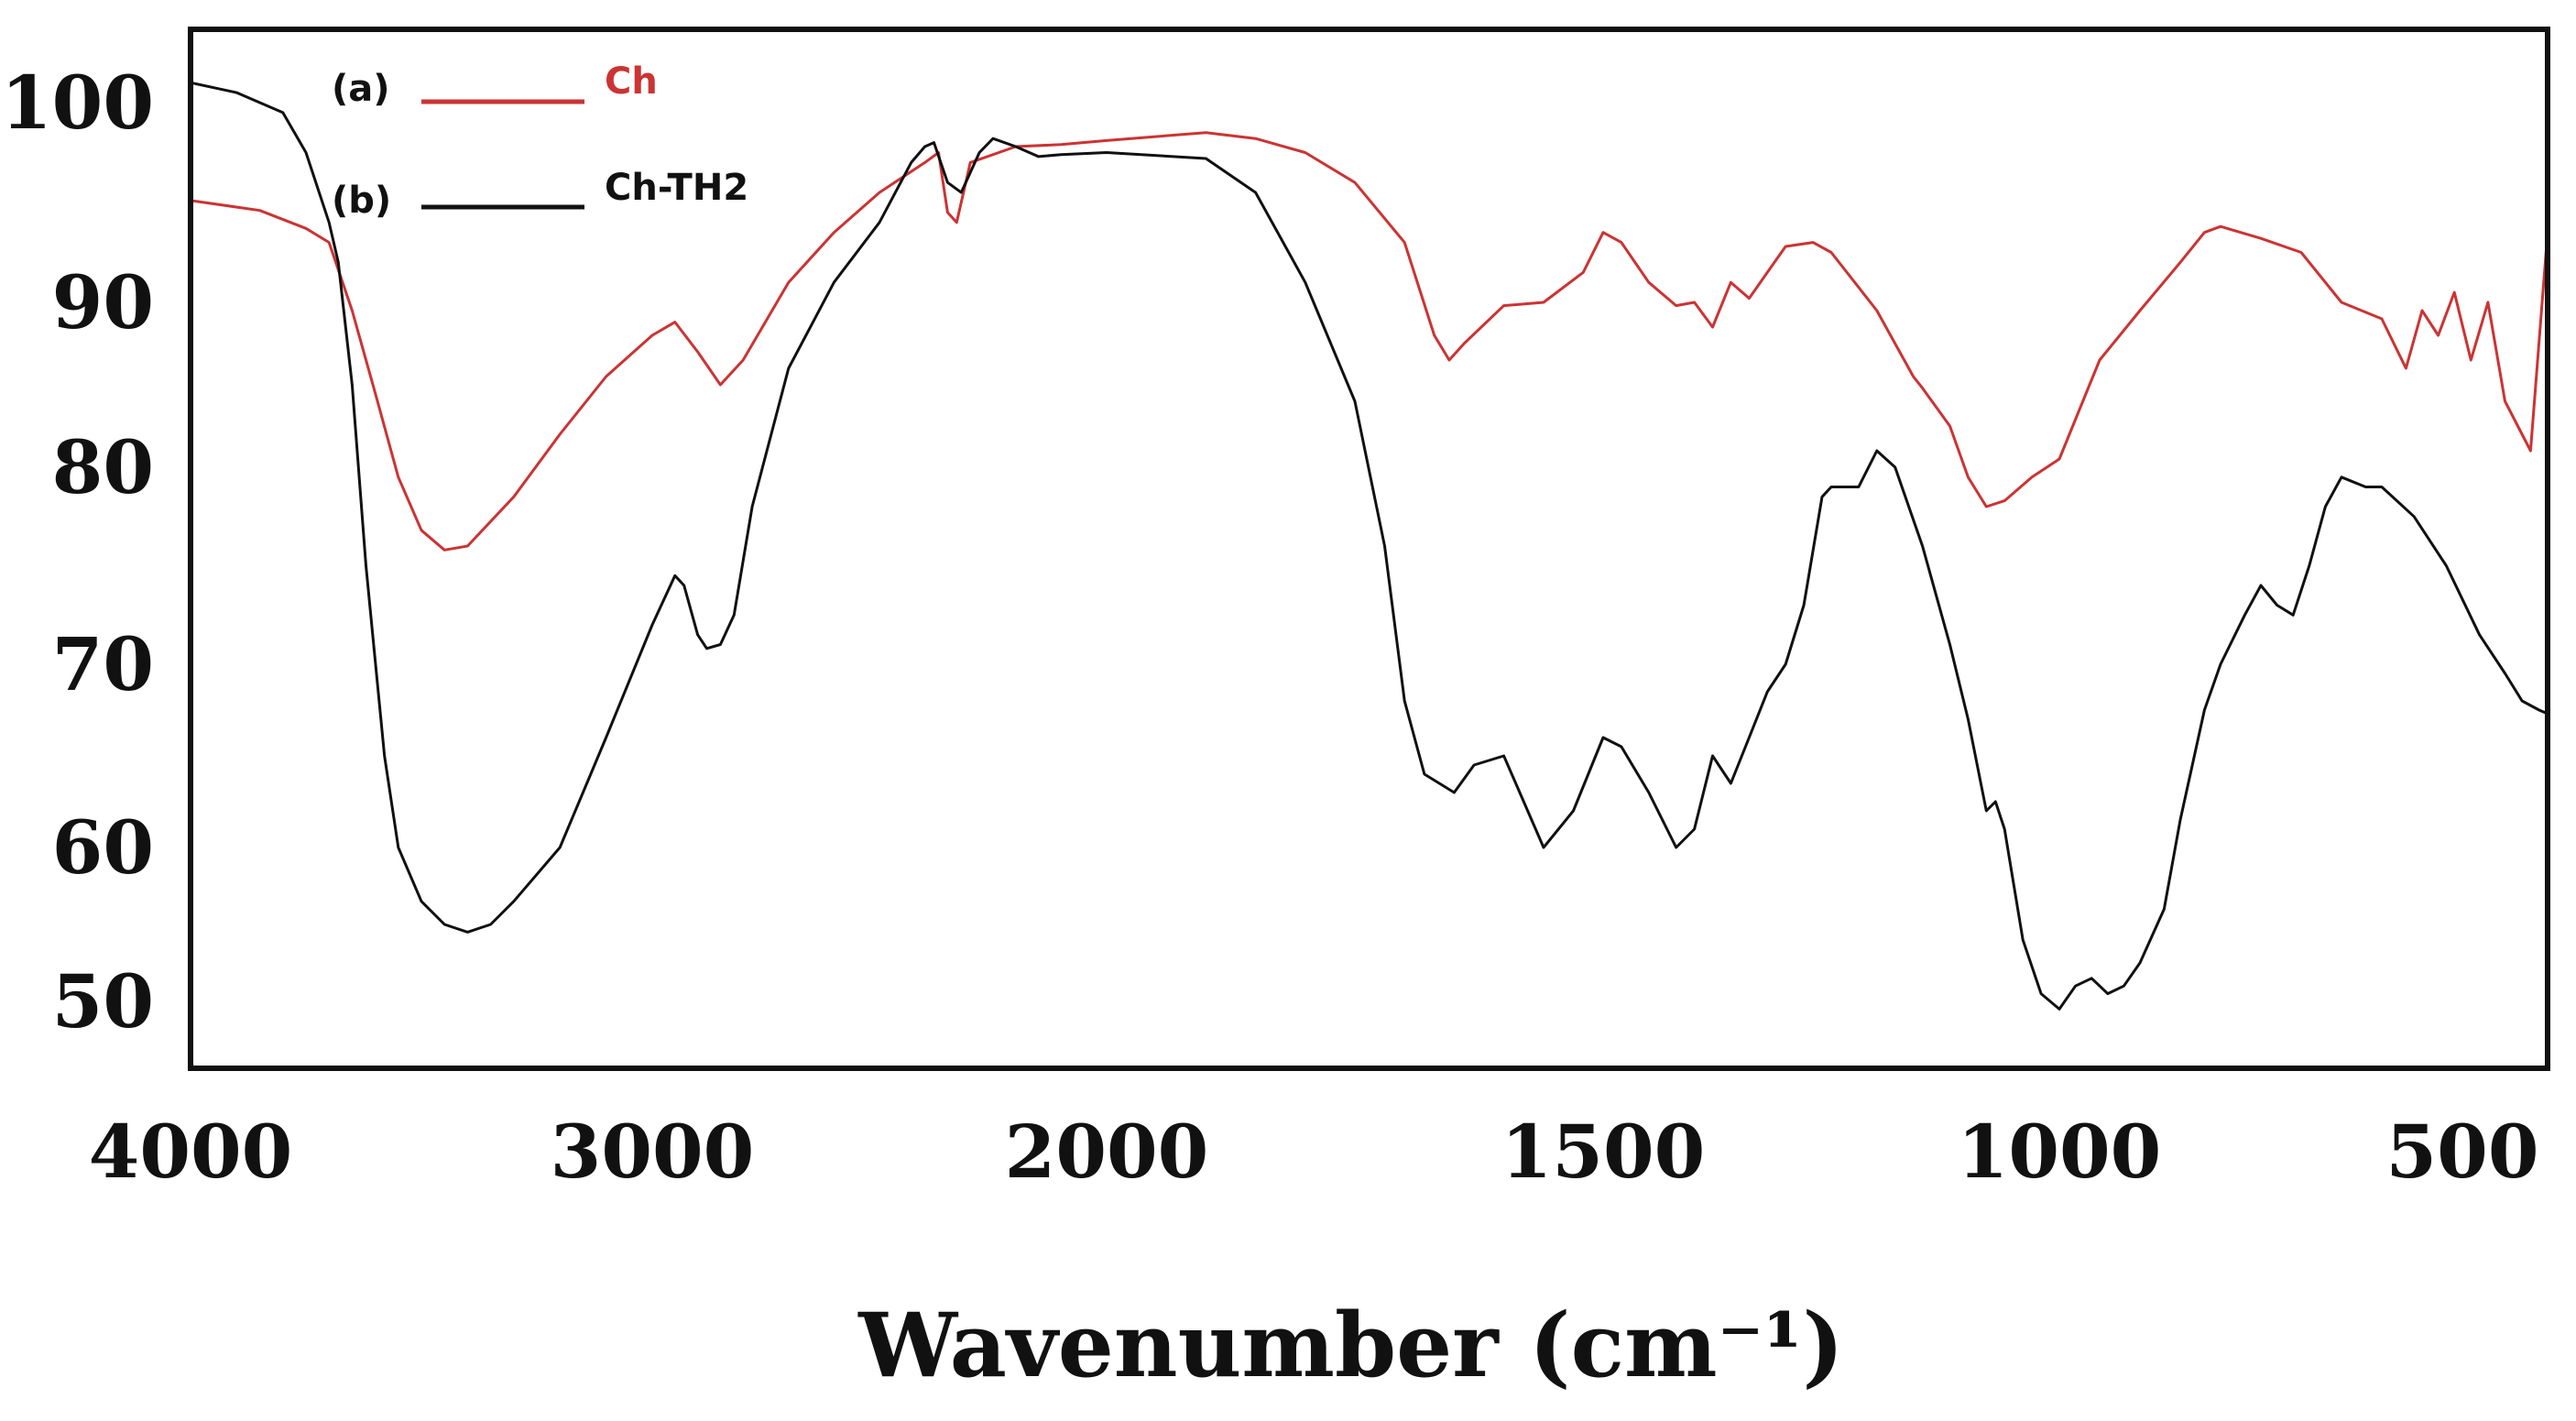 This screenshot has height=1421, width=2576. What do you see at coordinates (103, 848) in the screenshot?
I see `y-tick-label: 60` at bounding box center [103, 848].